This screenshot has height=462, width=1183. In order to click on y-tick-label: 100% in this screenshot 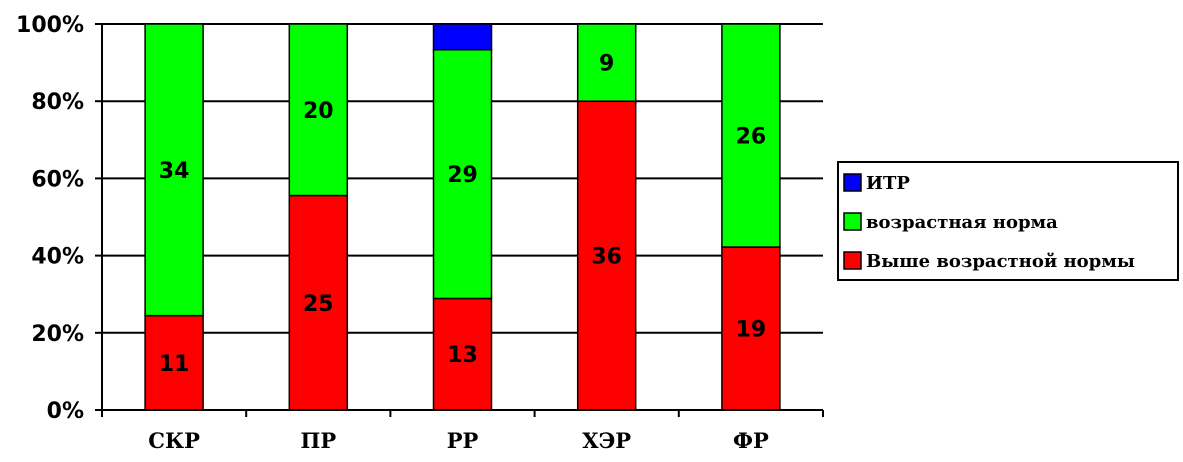, I will do `click(50, 25)`.